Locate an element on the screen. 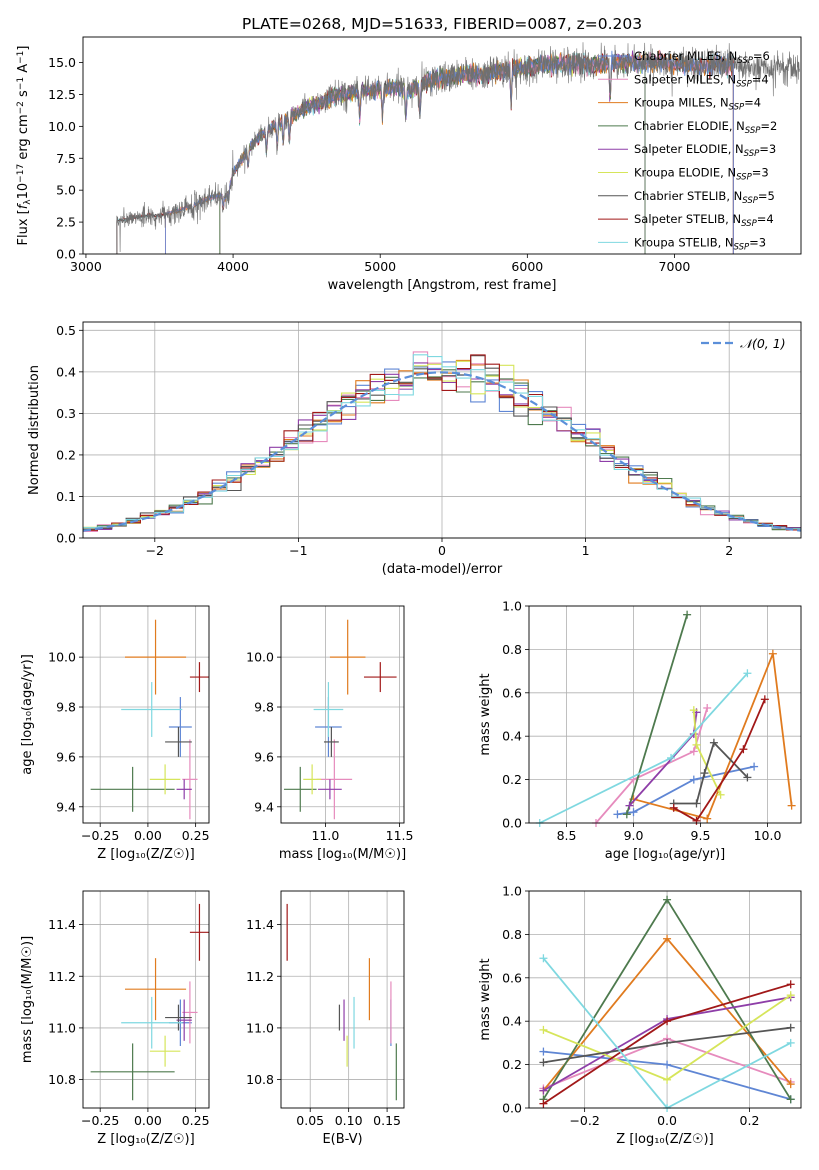 The width and height of the screenshot is (819, 1170). spectrum-y-label-part: −1 is located at coordinates (21, 83).